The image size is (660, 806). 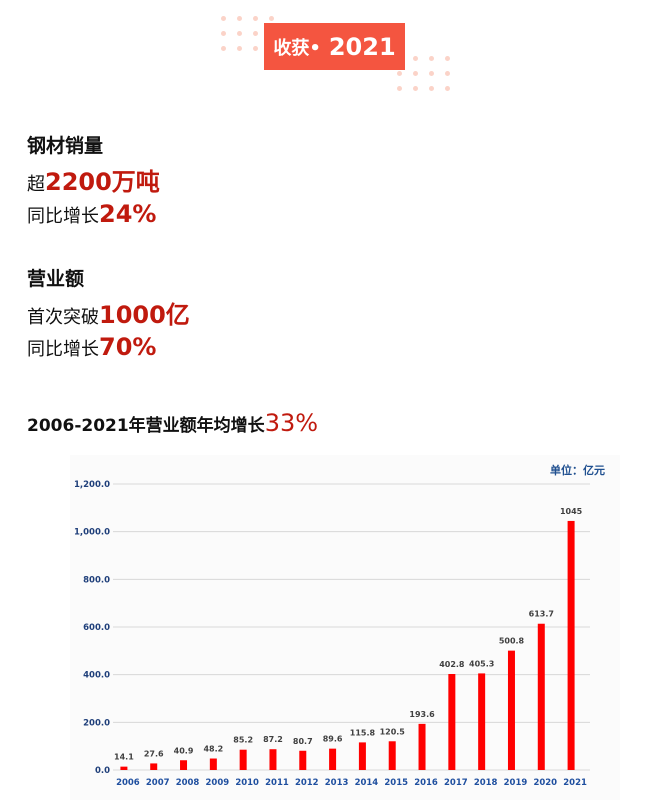 I want to click on data-label: 115.8, so click(x=363, y=732).